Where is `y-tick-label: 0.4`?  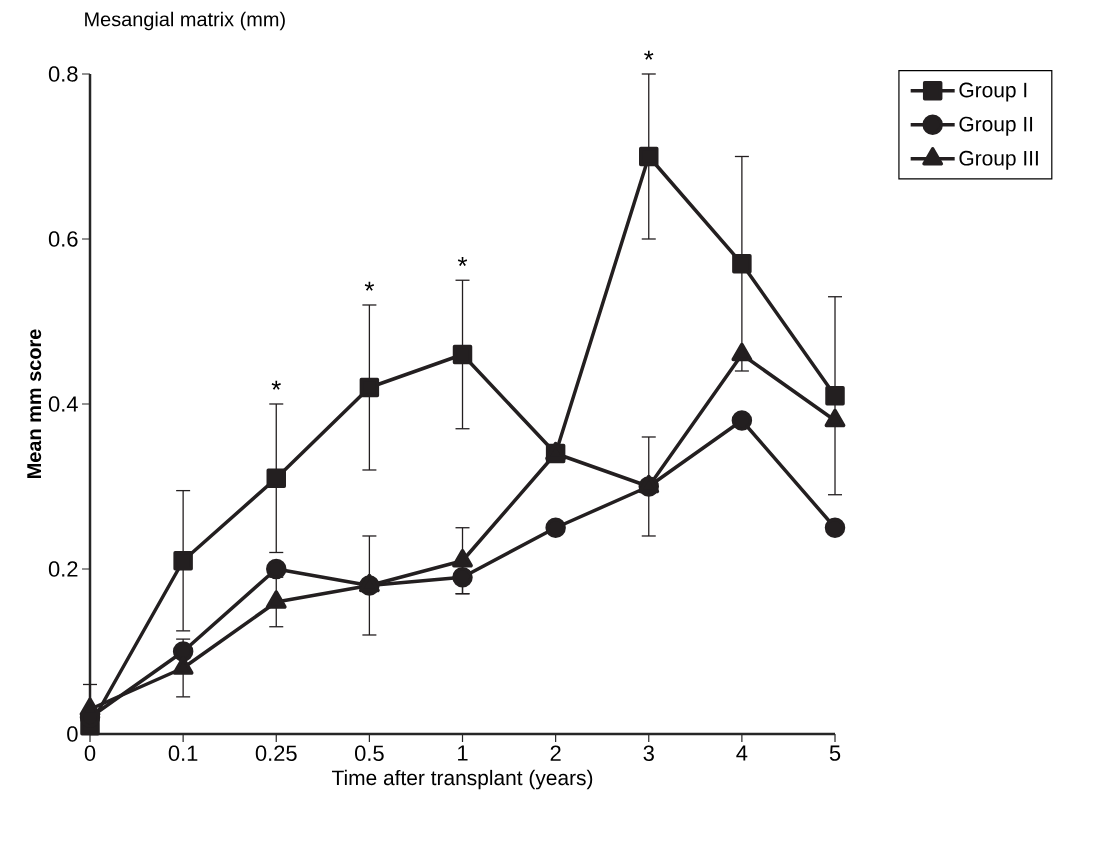
y-tick-label: 0.4 is located at coordinates (63, 404).